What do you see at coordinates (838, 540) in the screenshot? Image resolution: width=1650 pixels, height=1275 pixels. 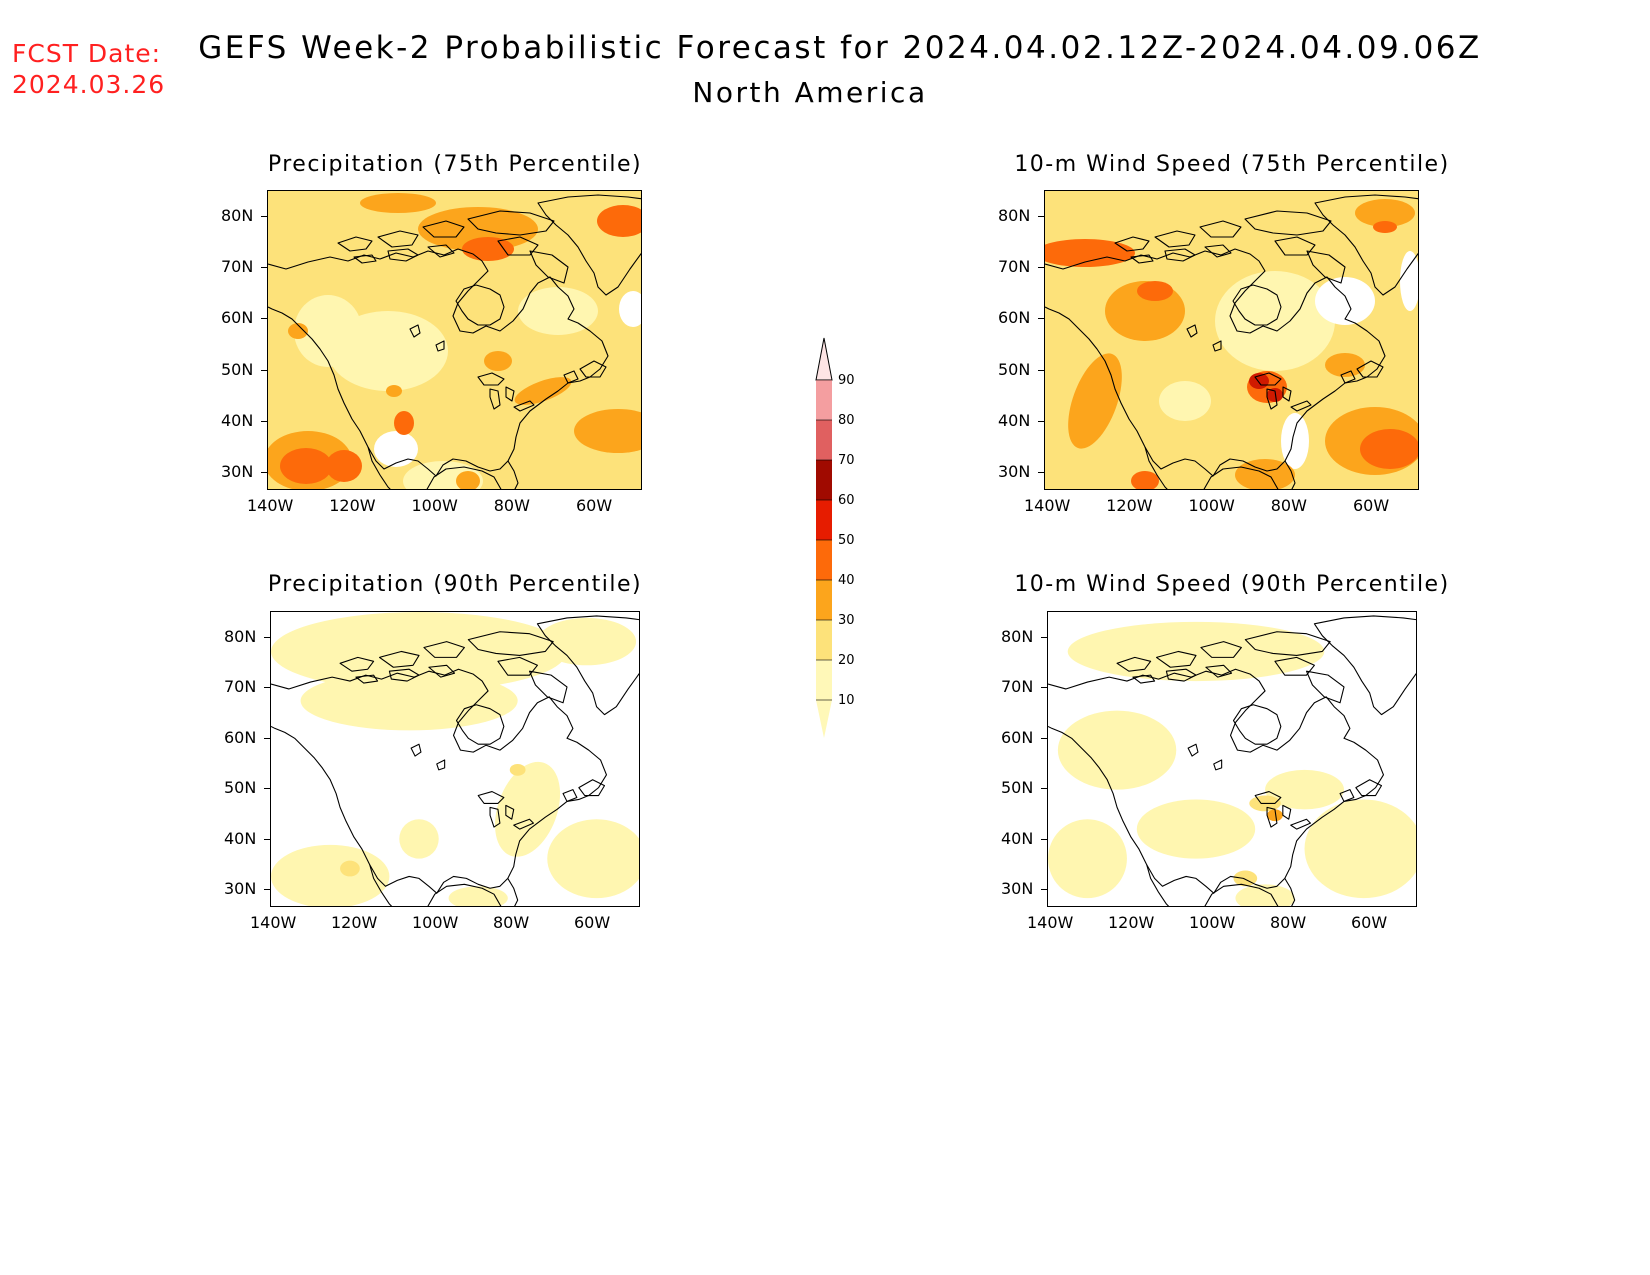 I see `colorbar: 10 20 30 40 50 60 70 80 90` at bounding box center [838, 540].